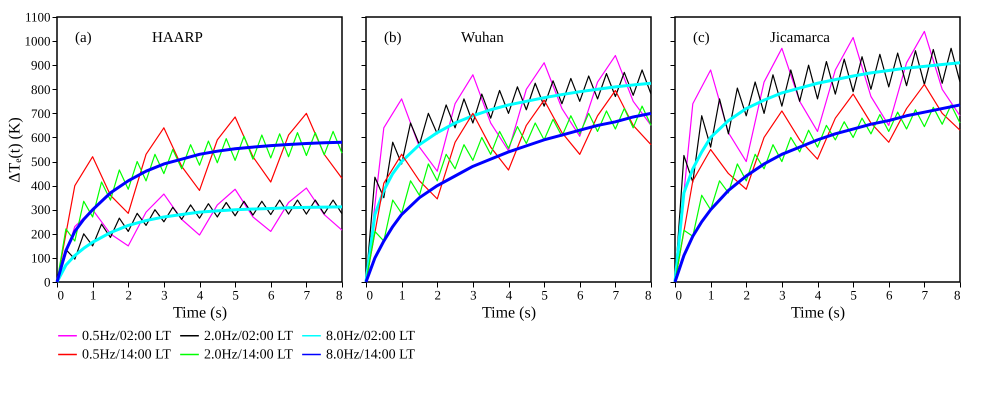  What do you see at coordinates (37, 17) in the screenshot?
I see `y-tick-label: 1100` at bounding box center [37, 17].